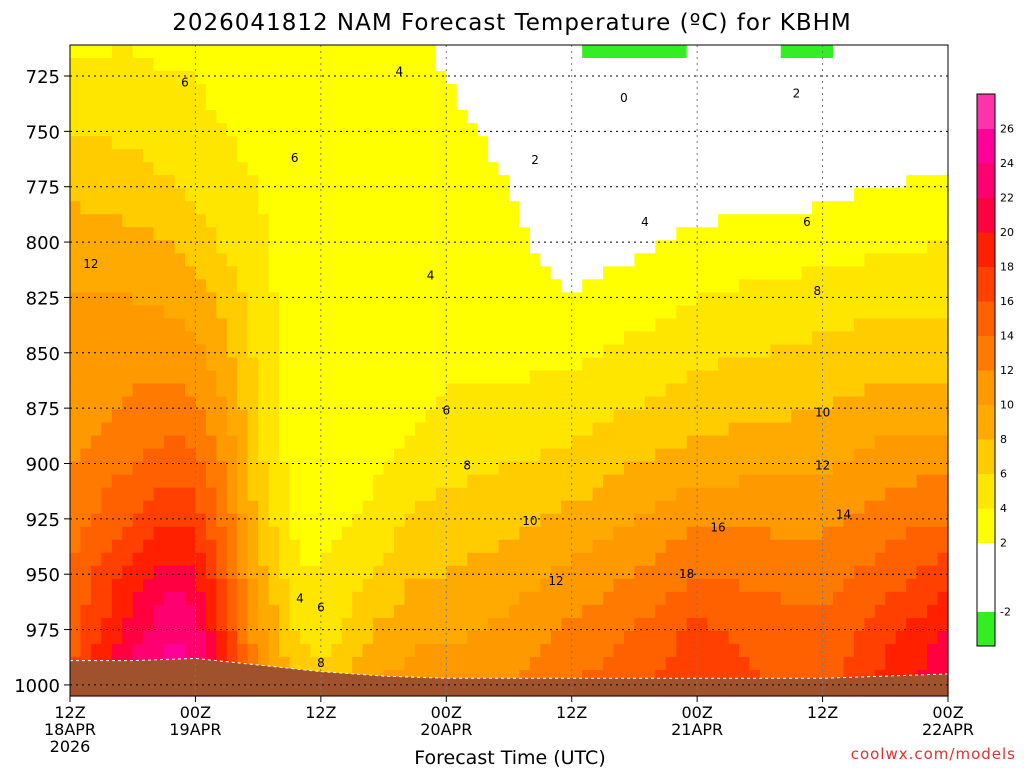 The width and height of the screenshot is (1024, 768). I want to click on credit-link: coolwx.com/models, so click(933, 754).